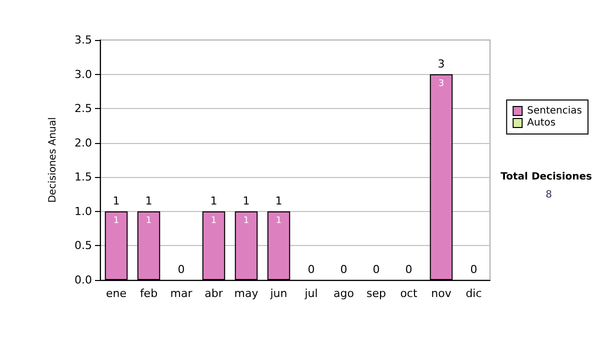  What do you see at coordinates (311, 293) in the screenshot?
I see `x-tick-label: jul` at bounding box center [311, 293].